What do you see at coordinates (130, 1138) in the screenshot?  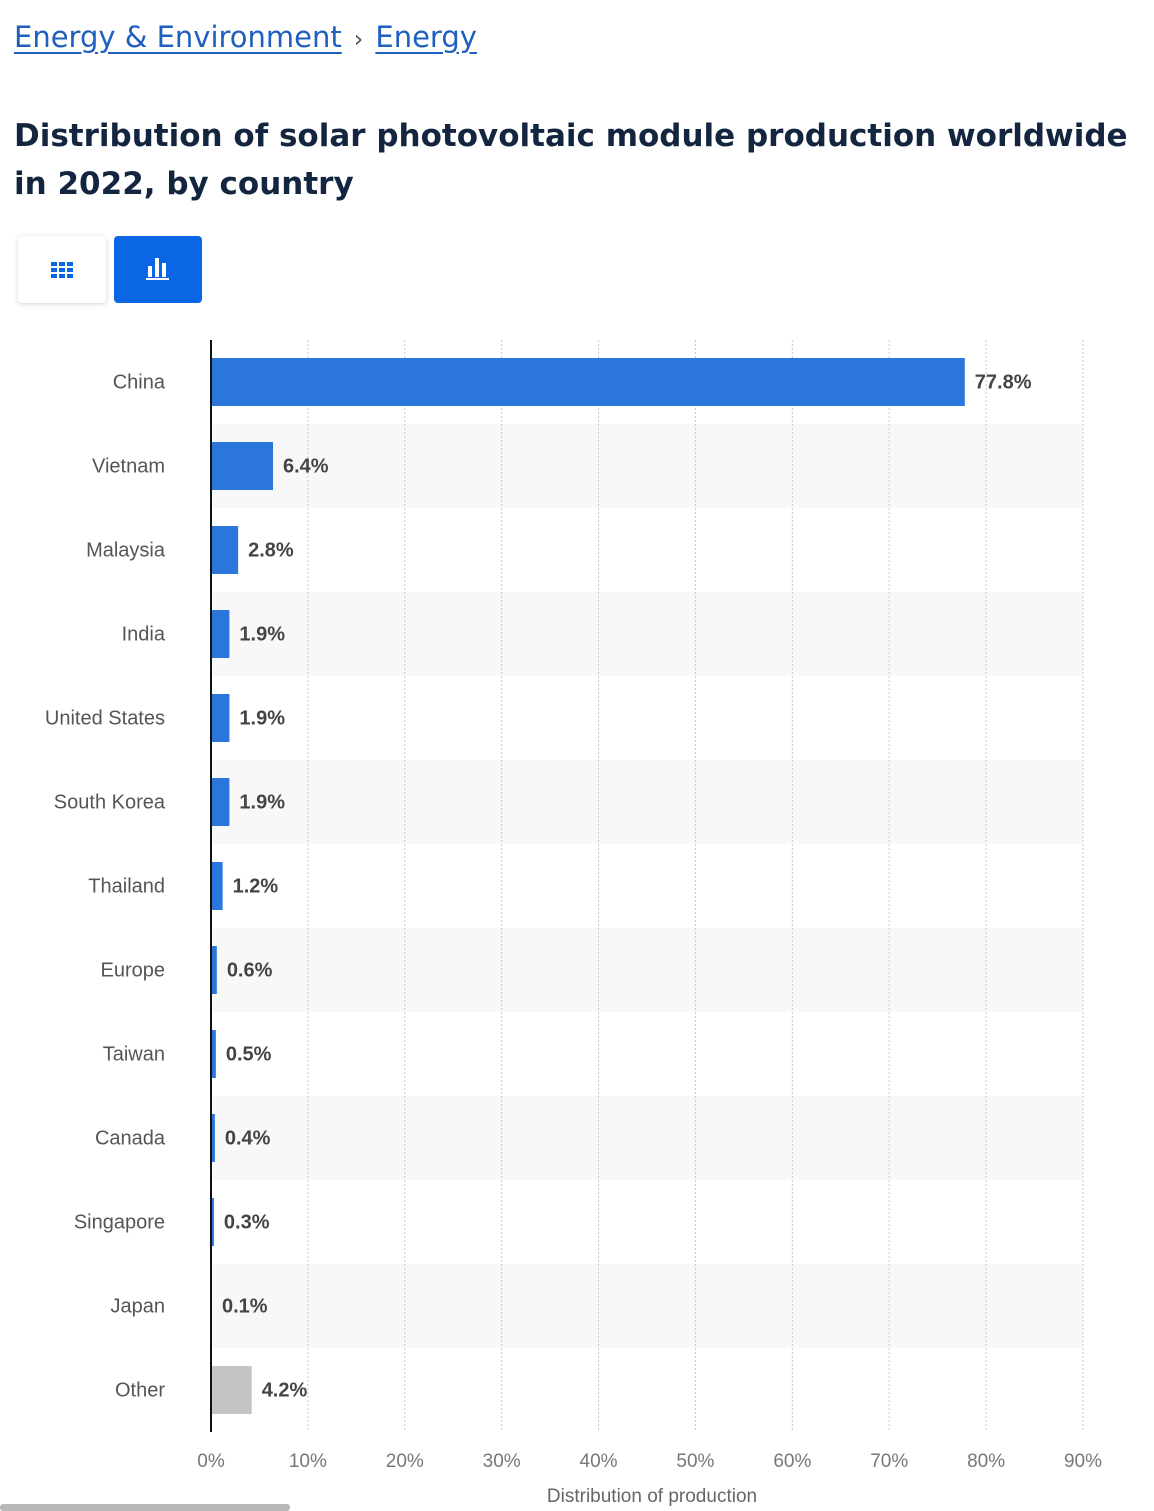 I see `y-tick-label: Canada` at bounding box center [130, 1138].